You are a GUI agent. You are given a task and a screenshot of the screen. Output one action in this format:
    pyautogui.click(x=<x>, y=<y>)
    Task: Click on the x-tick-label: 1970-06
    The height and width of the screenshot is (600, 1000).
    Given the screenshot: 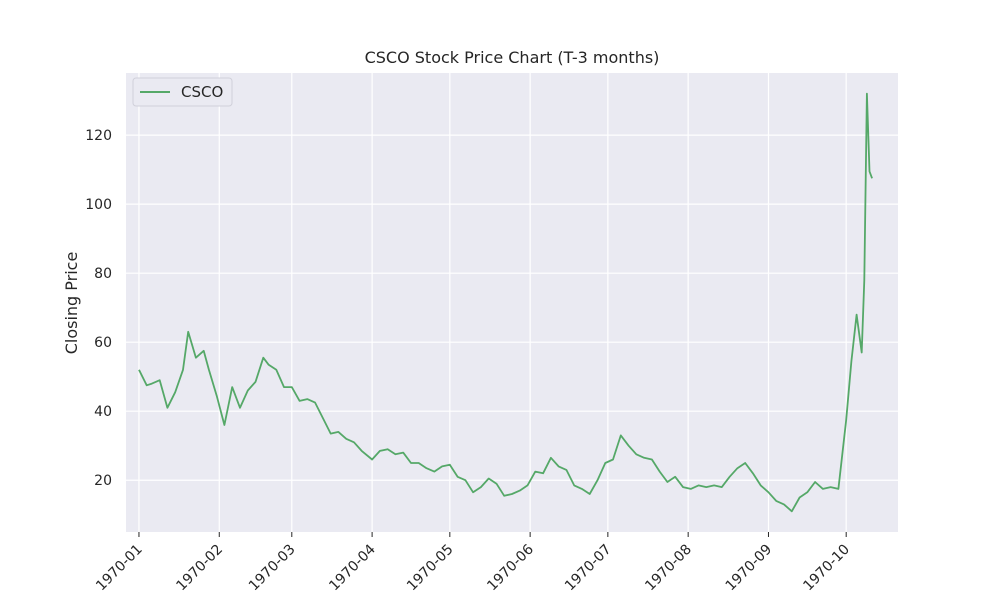 What is the action you would take?
    pyautogui.click(x=510, y=567)
    